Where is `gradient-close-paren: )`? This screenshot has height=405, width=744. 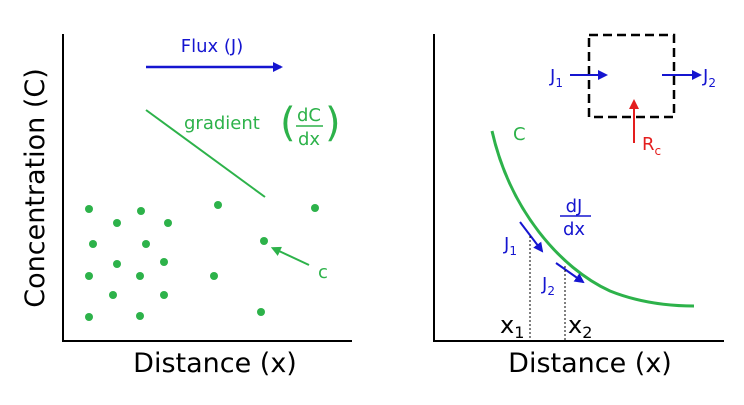
gradient-close-paren: ) is located at coordinates (333, 123).